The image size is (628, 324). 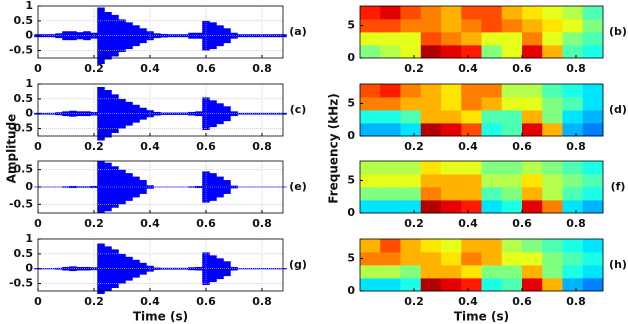 I want to click on panel-label: (b), so click(x=618, y=31).